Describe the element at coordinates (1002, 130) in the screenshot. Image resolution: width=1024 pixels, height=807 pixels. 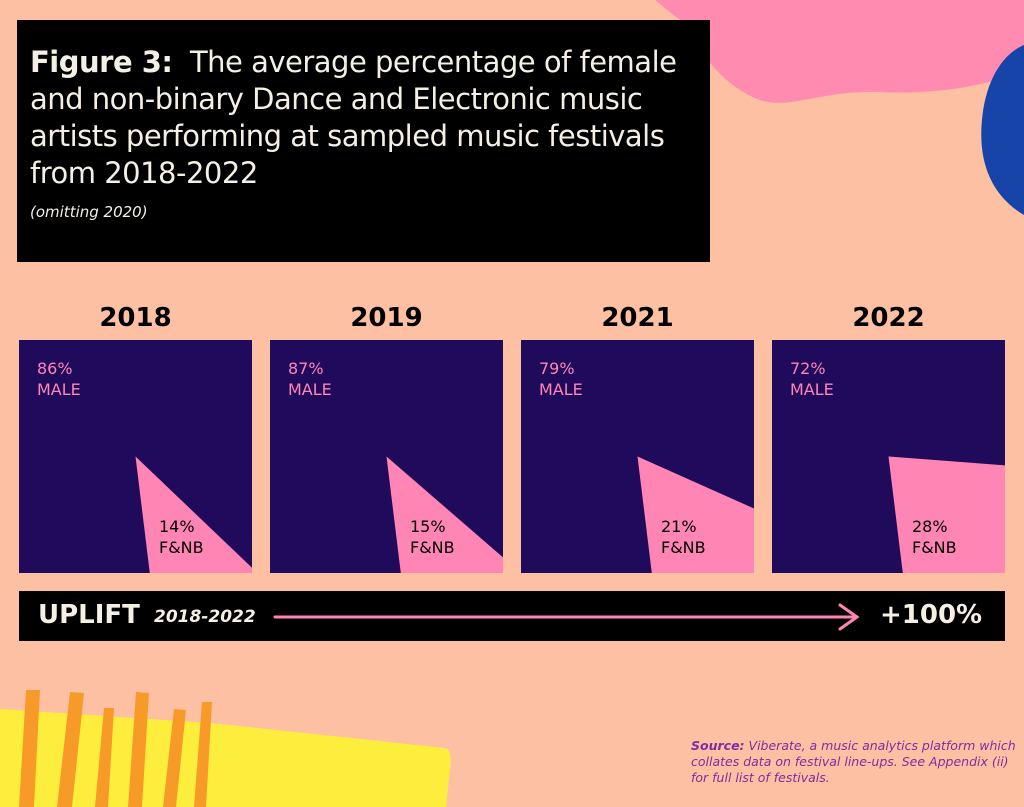
I see `blue-blob` at that location.